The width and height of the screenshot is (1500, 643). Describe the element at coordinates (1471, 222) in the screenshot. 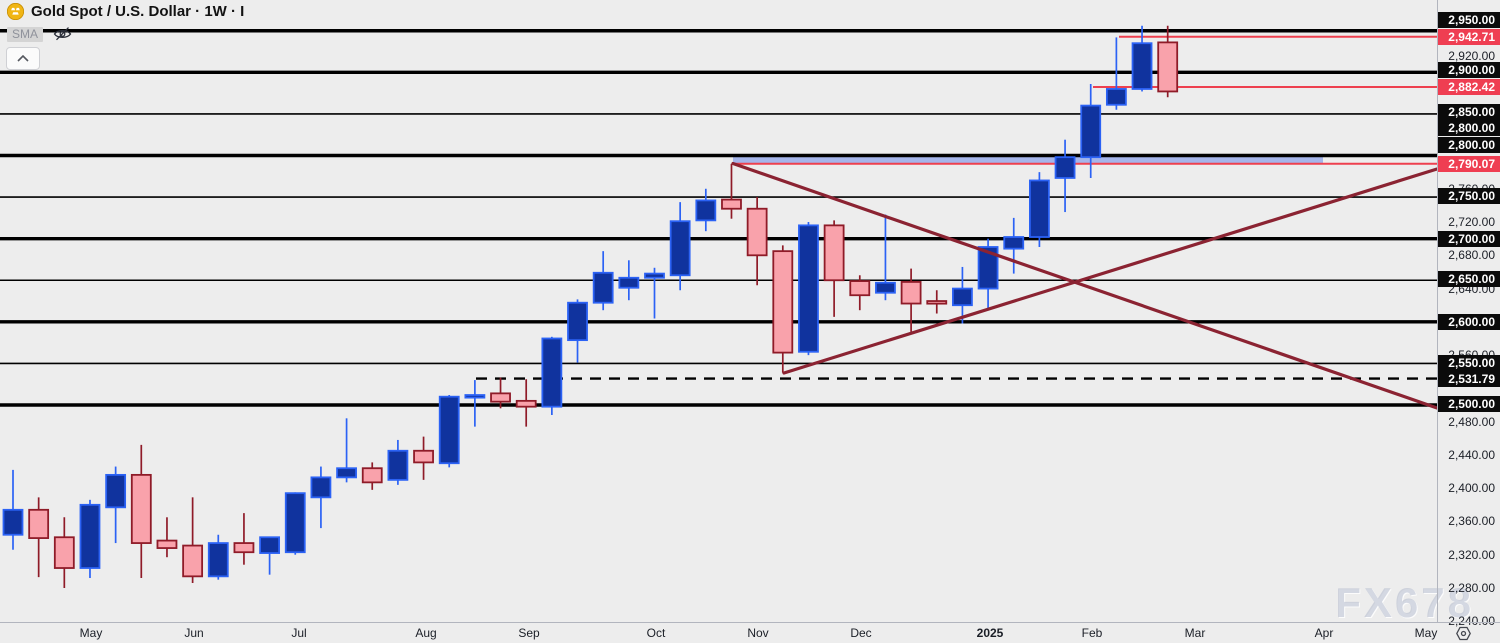

I see `price-tick-label: 2,720.00` at that location.